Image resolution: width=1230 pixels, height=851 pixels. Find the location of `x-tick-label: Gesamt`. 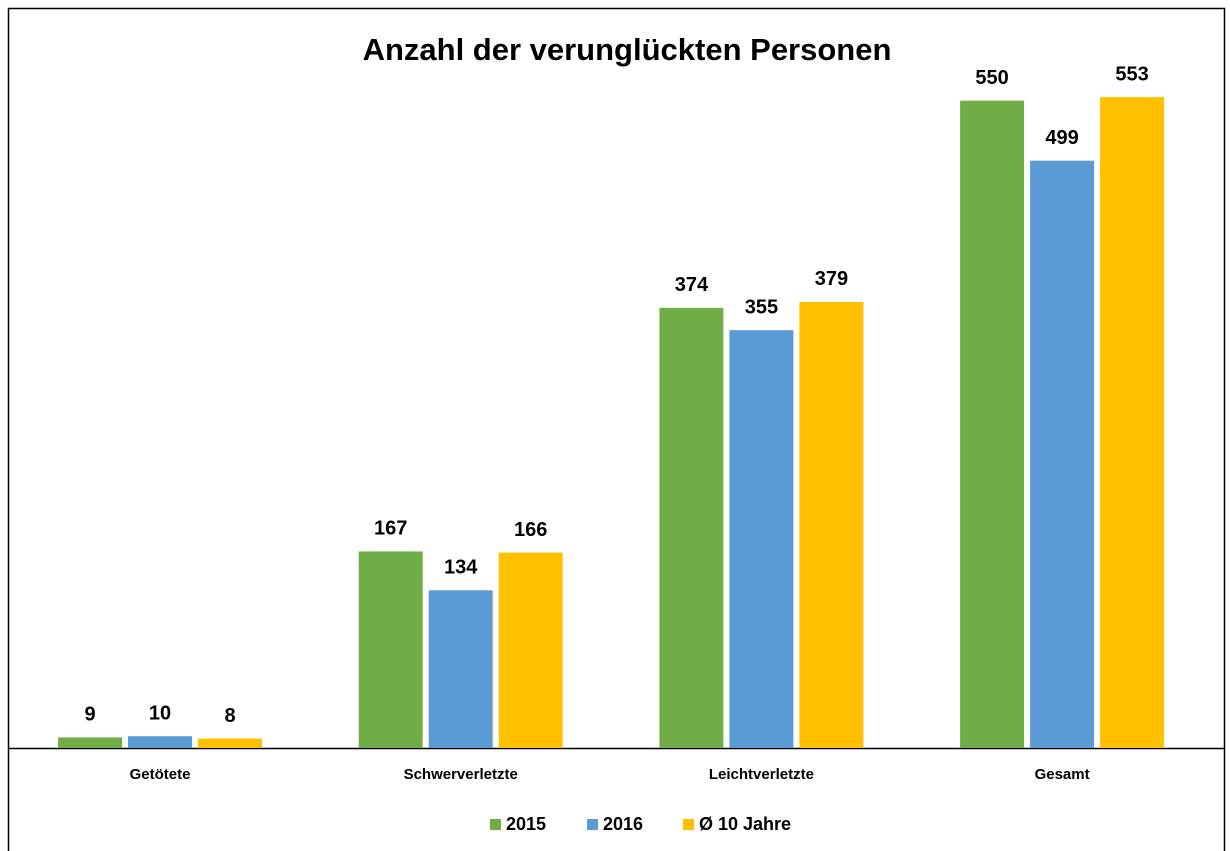

x-tick-label: Gesamt is located at coordinates (1062, 774).